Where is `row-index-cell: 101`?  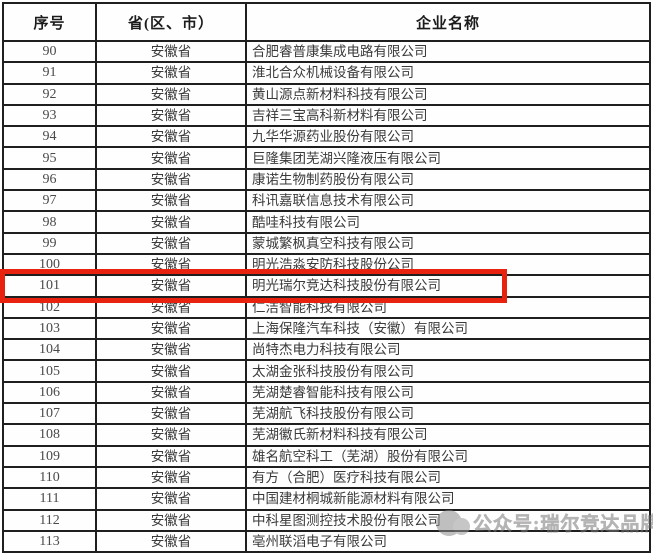 row-index-cell: 101 is located at coordinates (49, 286).